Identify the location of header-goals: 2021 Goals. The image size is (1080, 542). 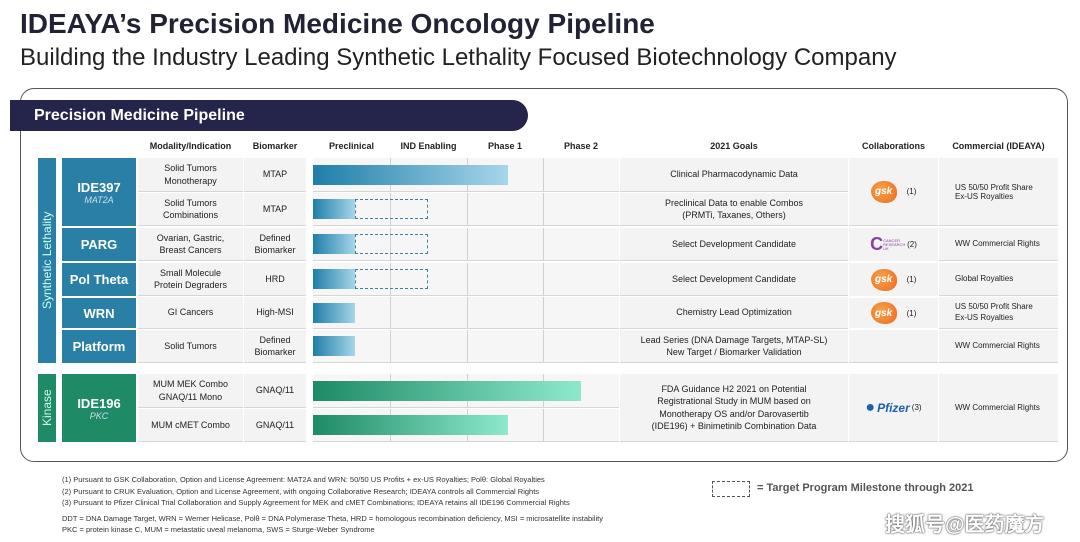
(734, 146).